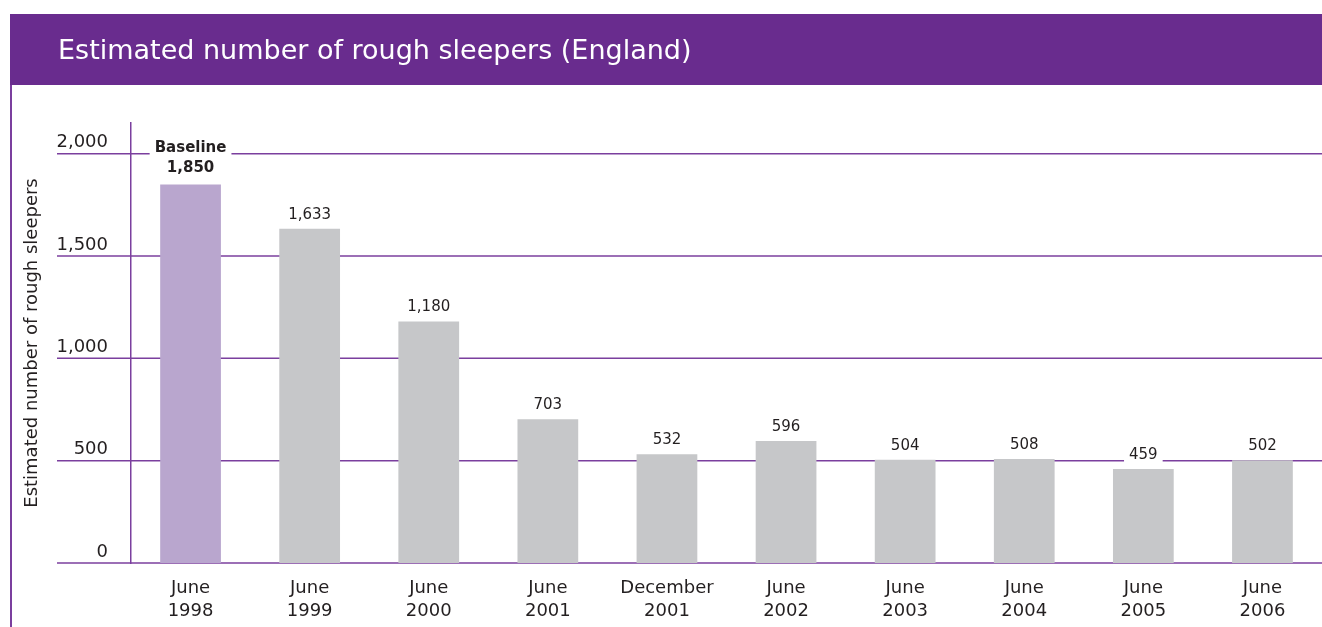  I want to click on x-tick-label: June 2004, so click(1024, 598).